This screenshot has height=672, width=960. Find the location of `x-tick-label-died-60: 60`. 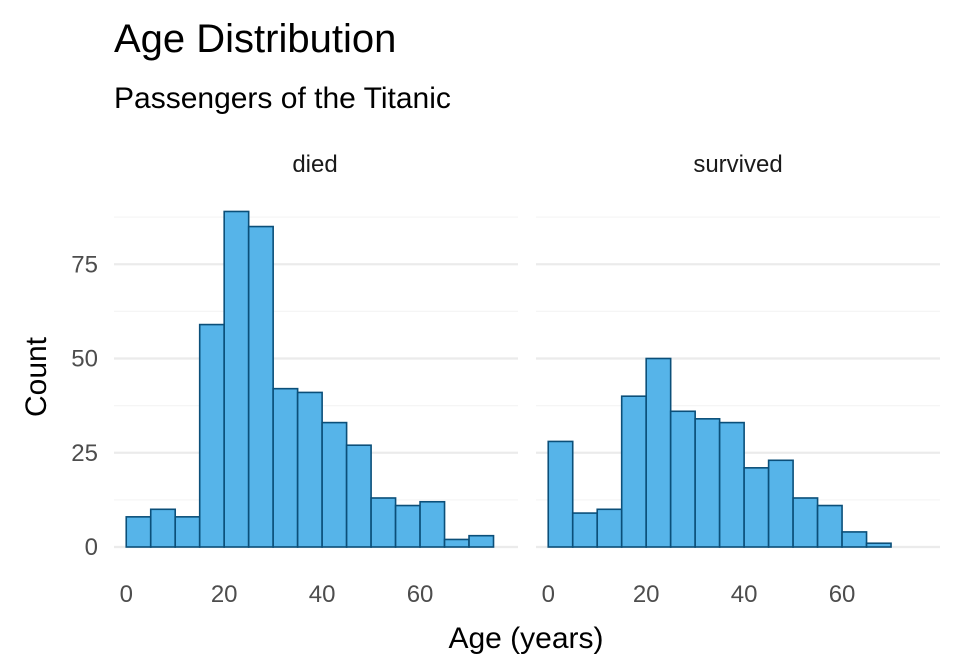

x-tick-label-died-60: 60 is located at coordinates (420, 594).